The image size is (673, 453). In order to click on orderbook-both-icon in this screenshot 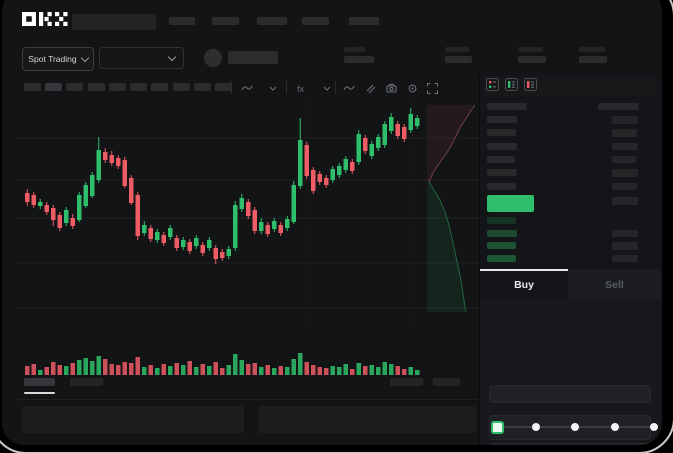, I will do `click(492, 86)`.